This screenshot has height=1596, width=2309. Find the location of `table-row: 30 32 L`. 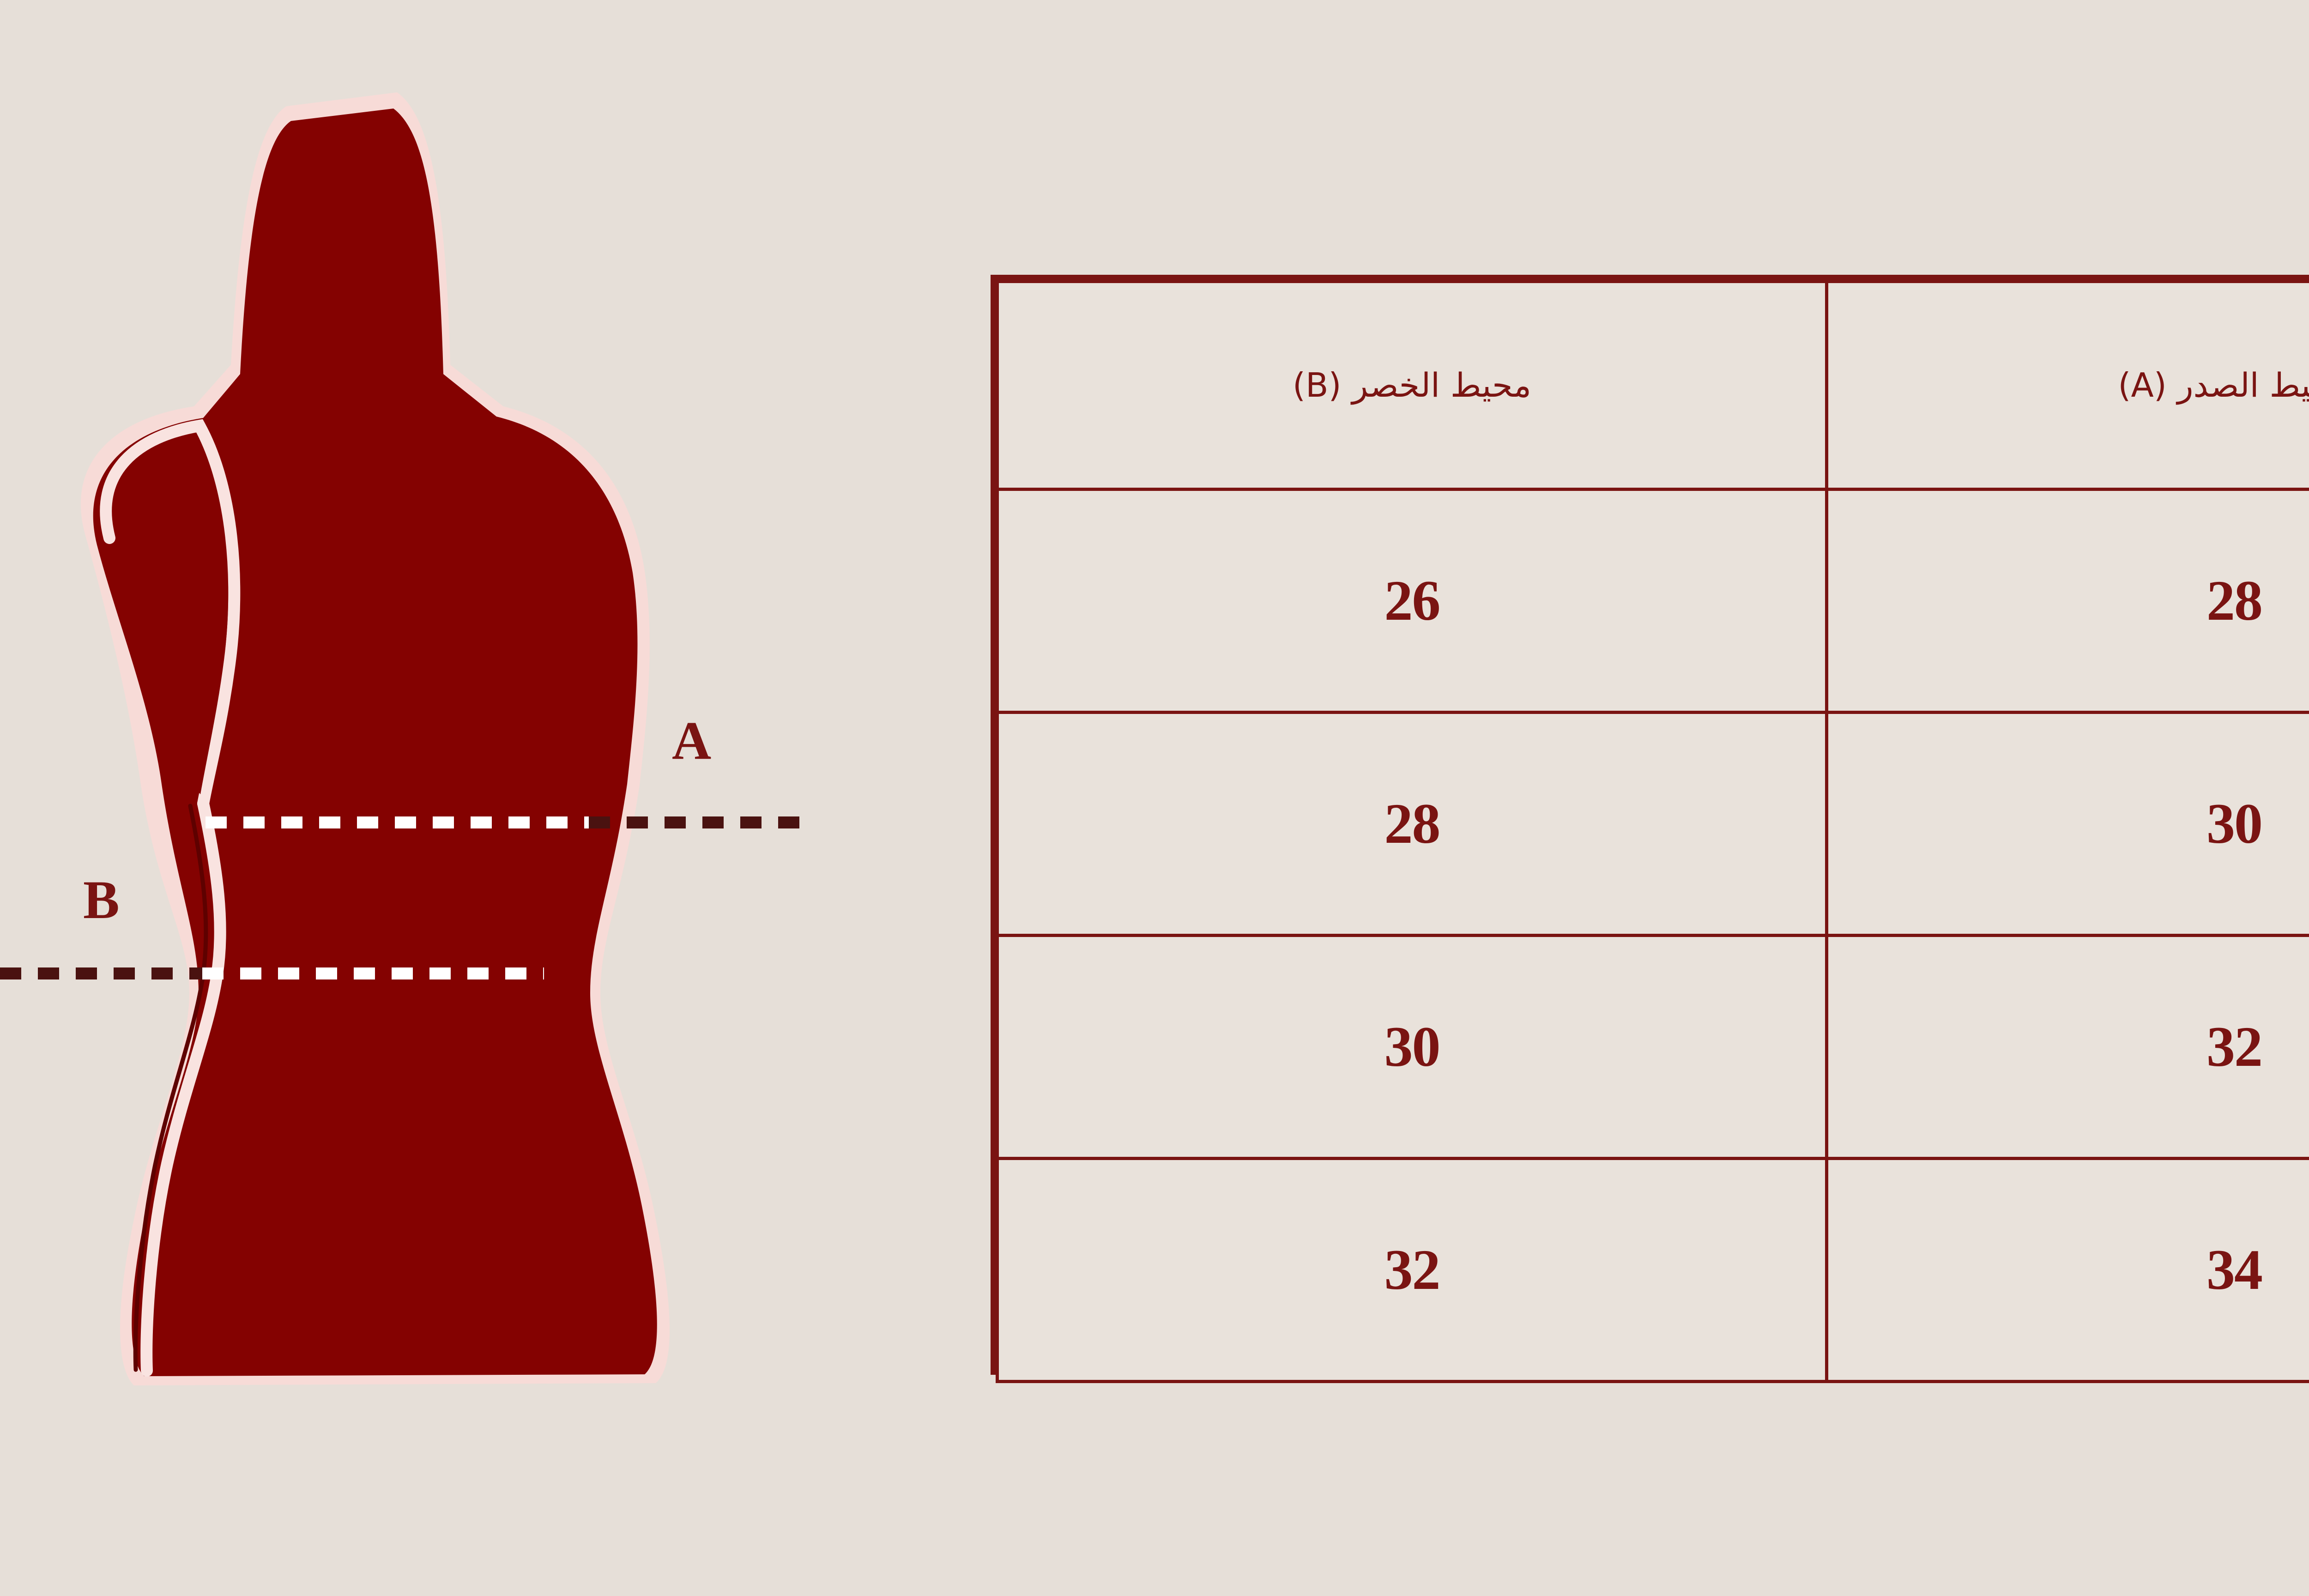

table-row: 30 32 L is located at coordinates (1653, 1047).